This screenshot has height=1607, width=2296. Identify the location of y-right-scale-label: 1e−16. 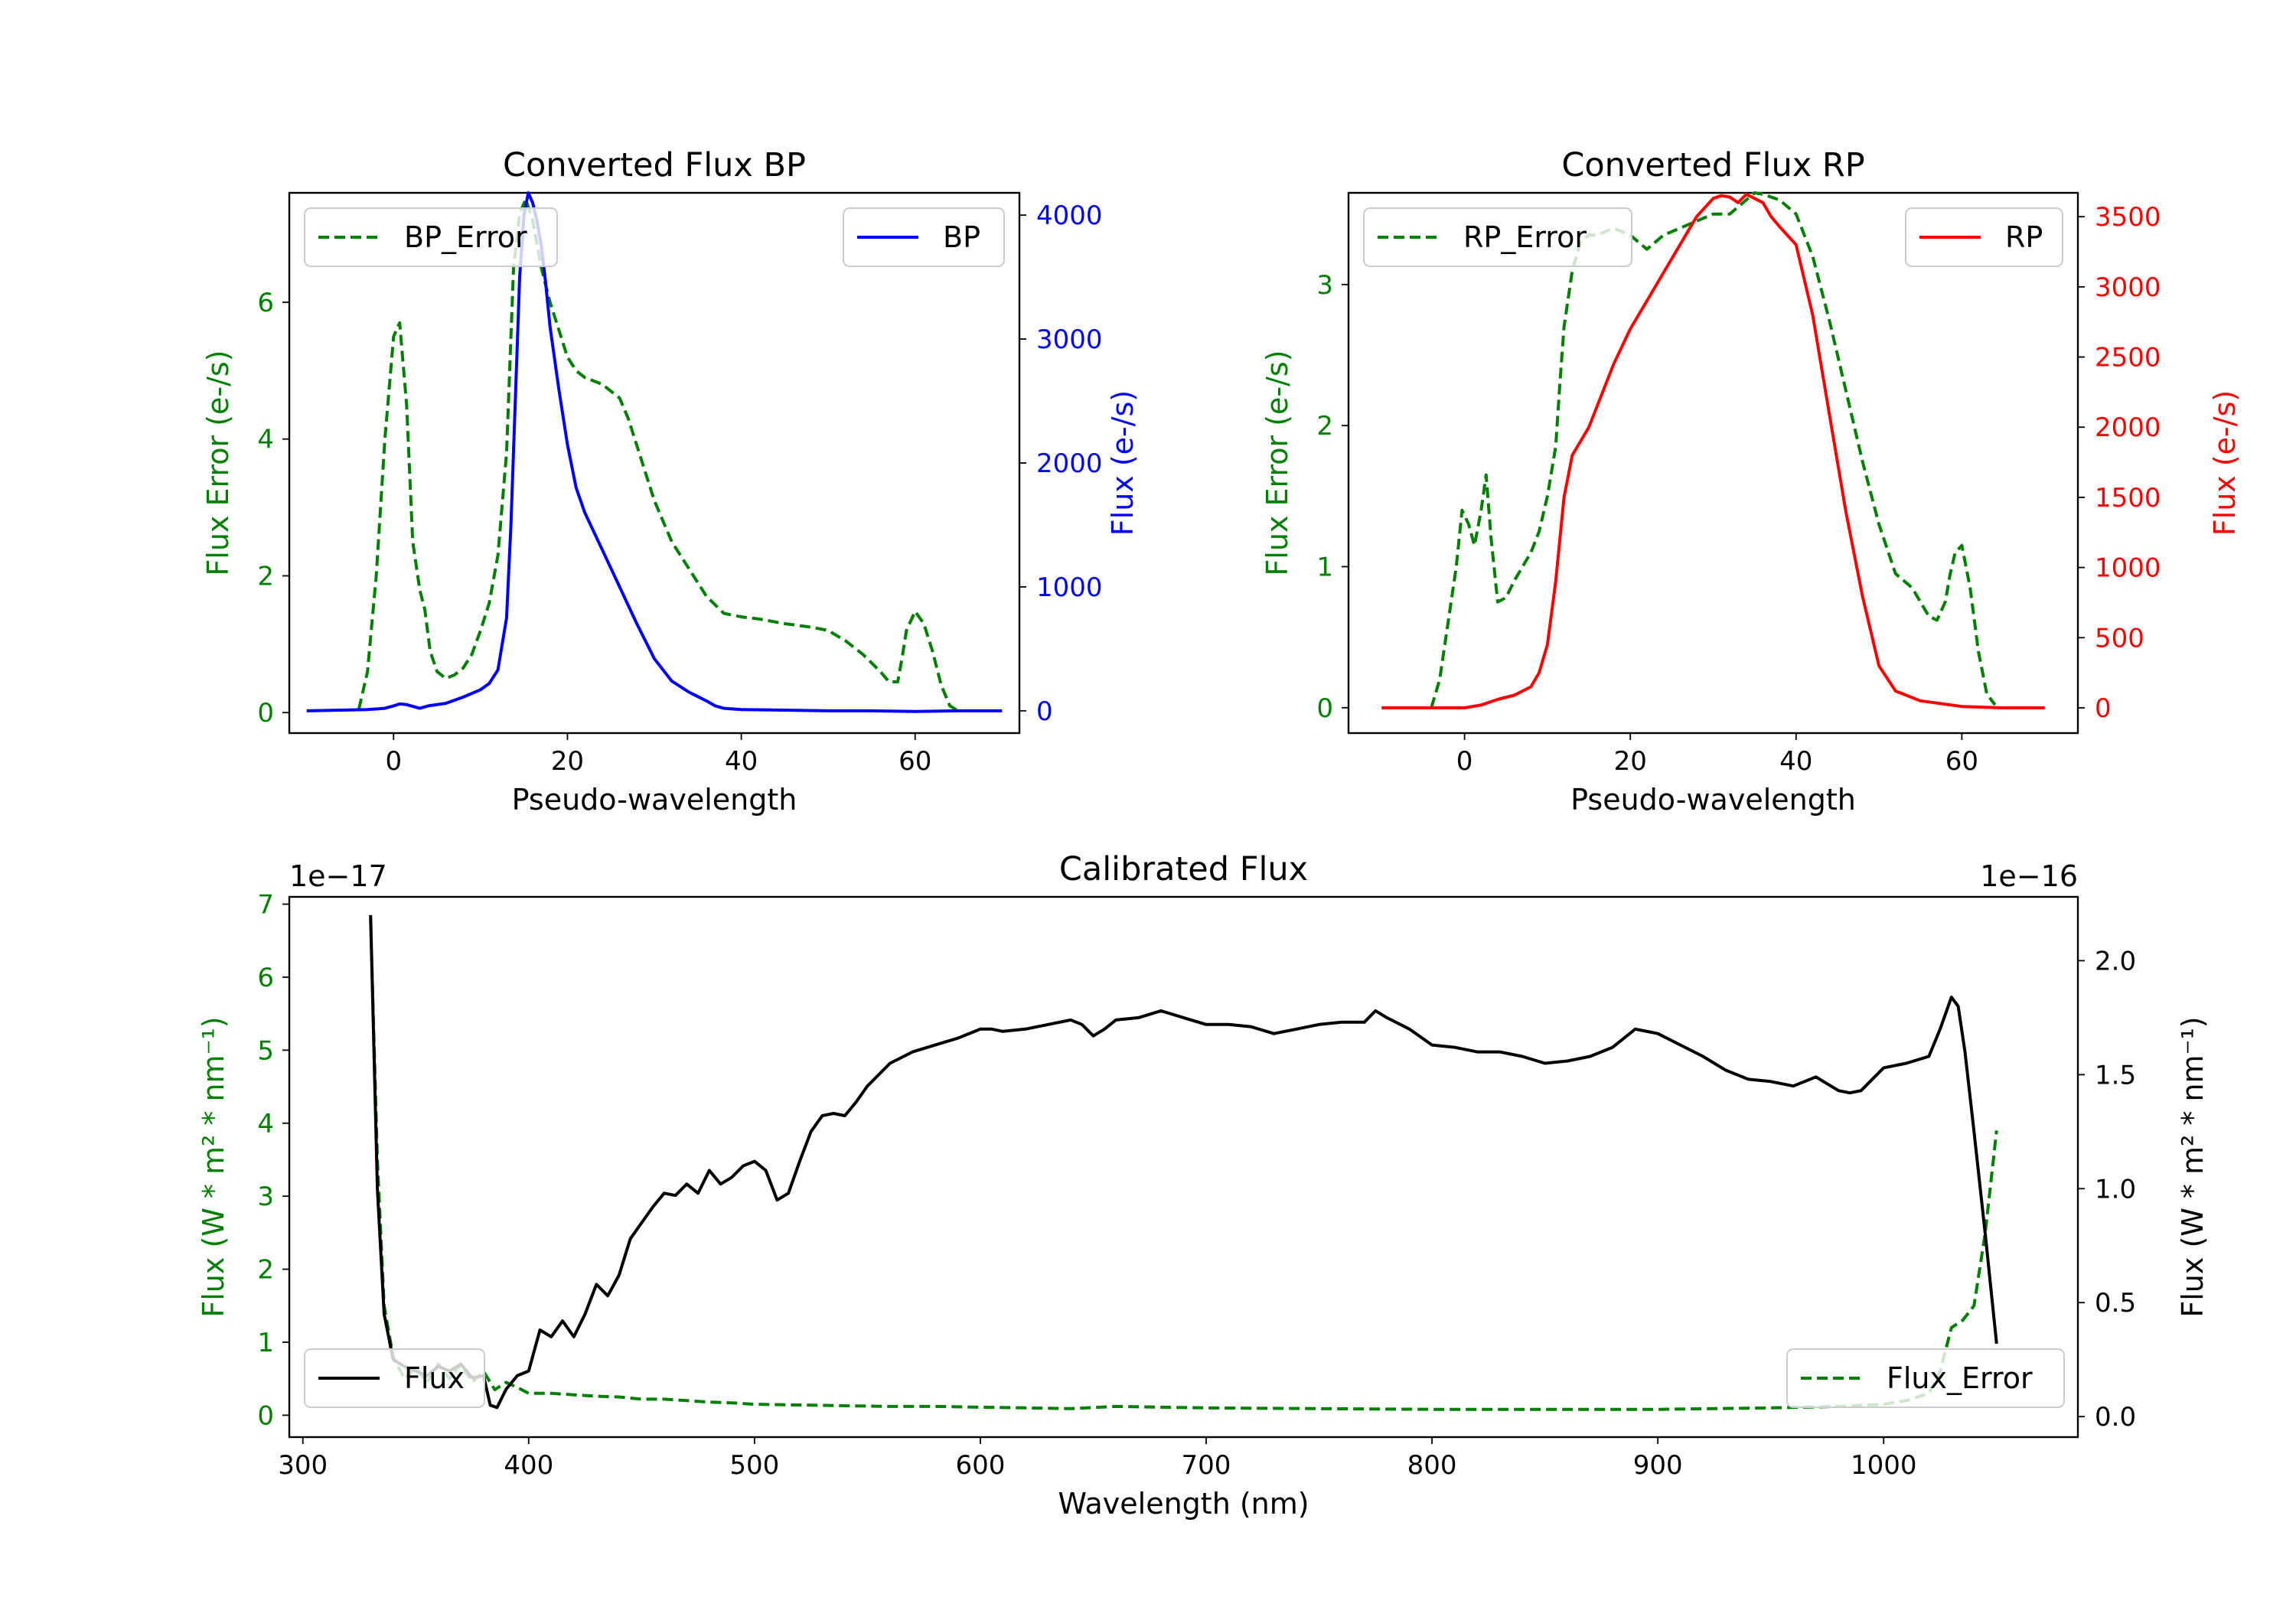
(2029, 876).